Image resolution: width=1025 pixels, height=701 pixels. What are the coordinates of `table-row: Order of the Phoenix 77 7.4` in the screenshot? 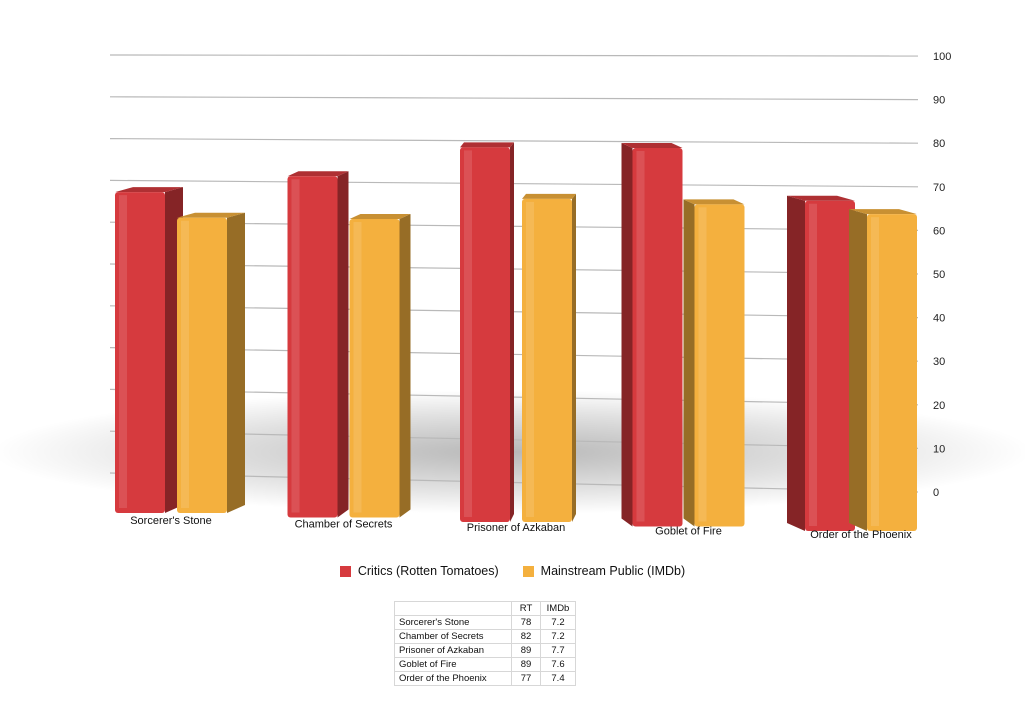 It's located at (485, 678).